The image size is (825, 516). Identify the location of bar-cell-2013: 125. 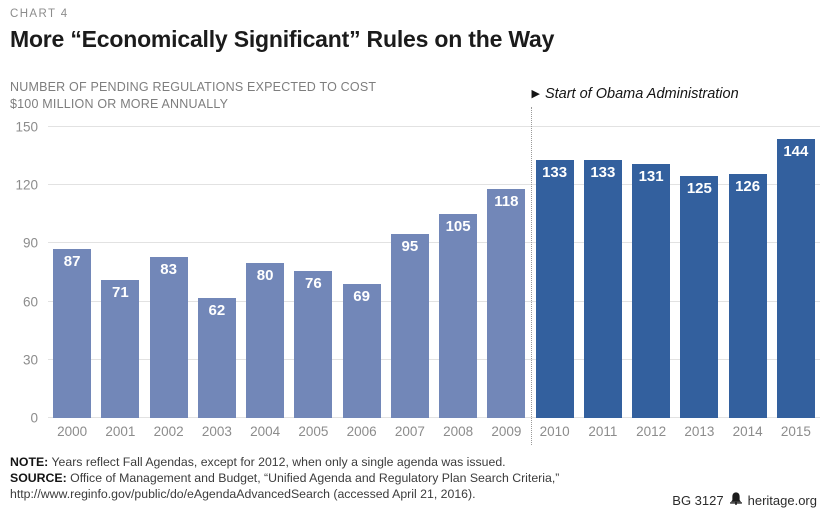
(699, 272).